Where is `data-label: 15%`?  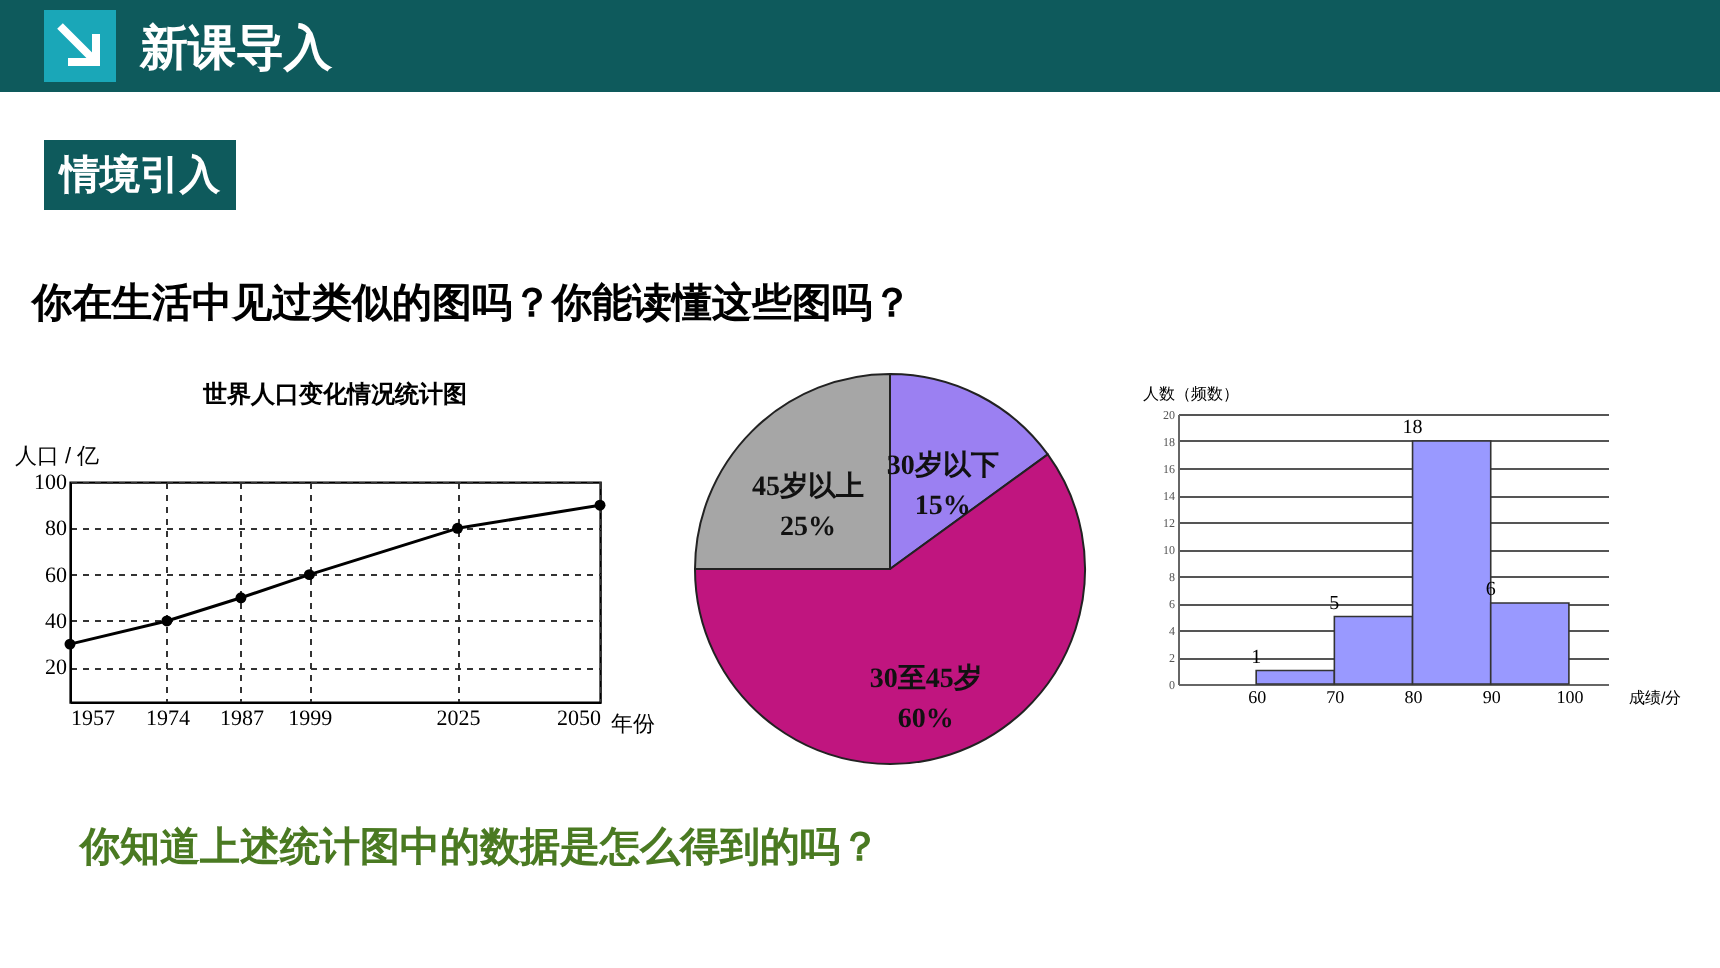
data-label: 15% is located at coordinates (942, 506).